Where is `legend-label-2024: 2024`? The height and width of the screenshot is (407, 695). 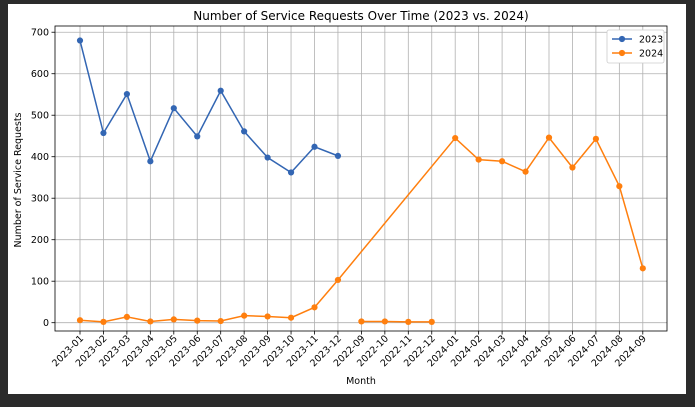
legend-label-2024: 2024 is located at coordinates (651, 54).